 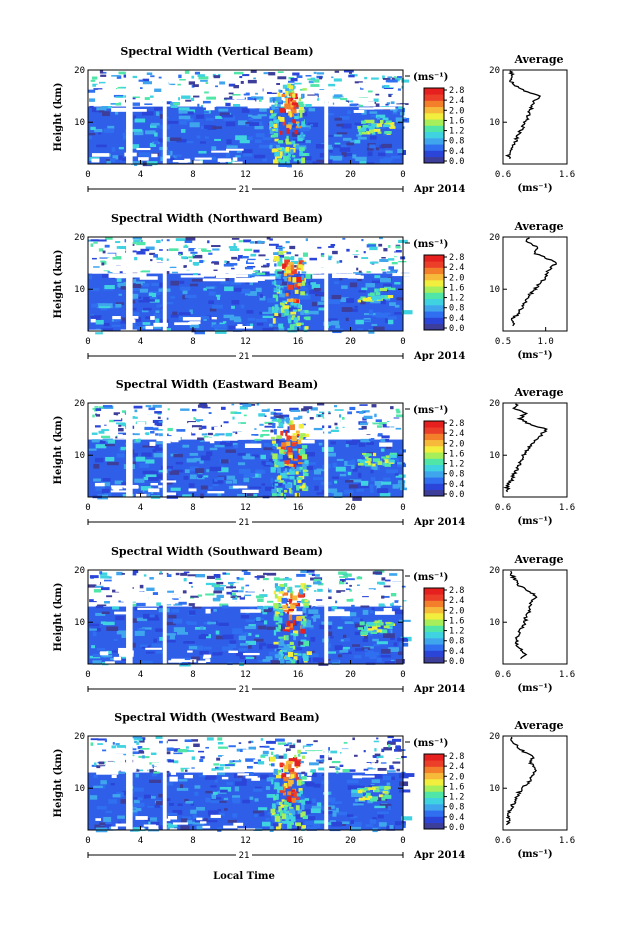 I want to click on avg-x-tick-label: 1.6, so click(x=567, y=841).